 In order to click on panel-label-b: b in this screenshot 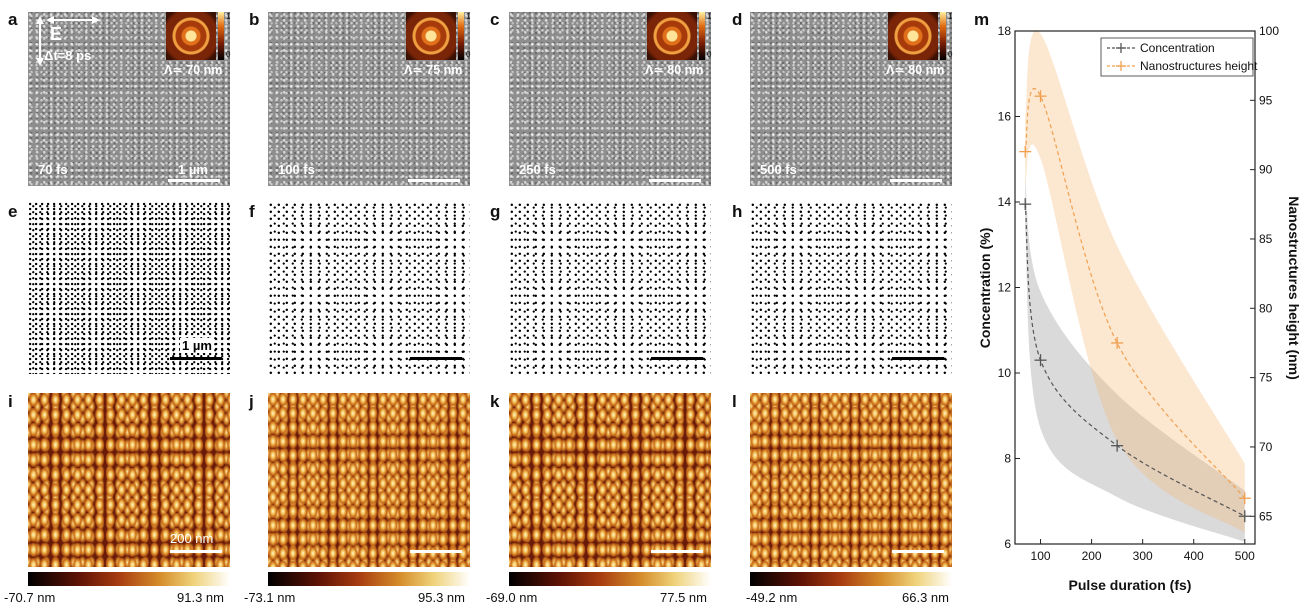, I will do `click(254, 19)`.